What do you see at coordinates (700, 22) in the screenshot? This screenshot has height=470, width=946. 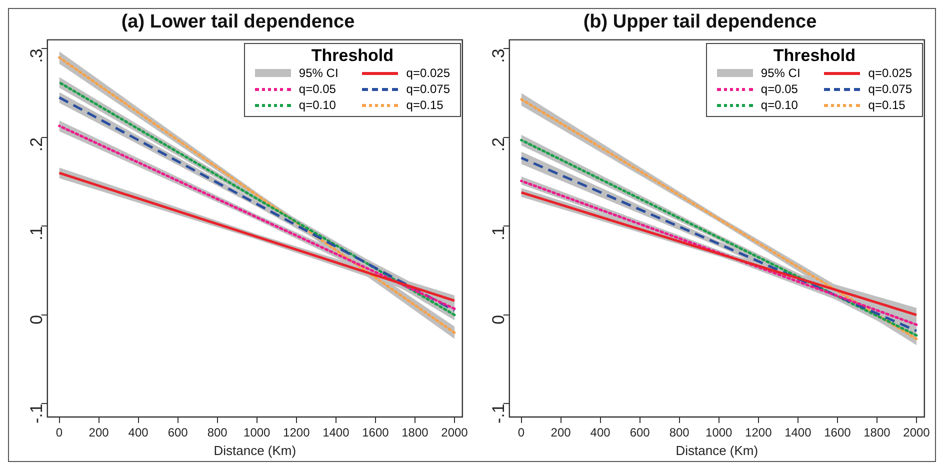 I see `chart-title: (b) Upper tail dependence` at bounding box center [700, 22].